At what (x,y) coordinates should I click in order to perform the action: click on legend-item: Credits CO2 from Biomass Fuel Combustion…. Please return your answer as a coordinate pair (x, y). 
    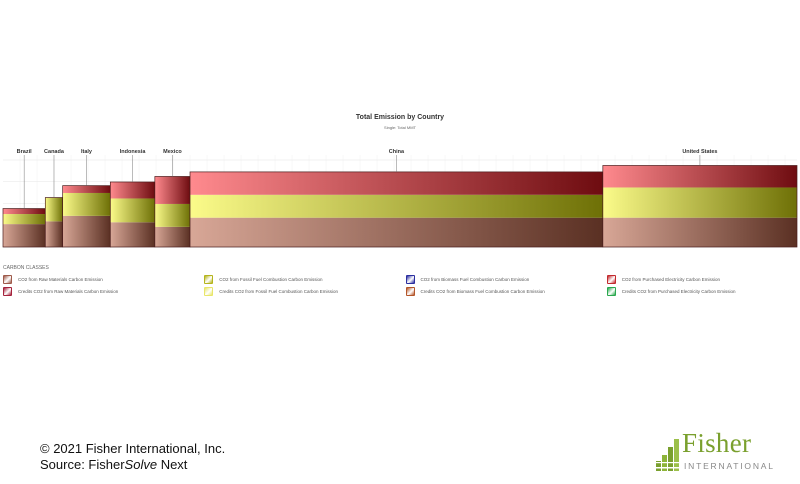
    Looking at the image, I should click on (501, 291).